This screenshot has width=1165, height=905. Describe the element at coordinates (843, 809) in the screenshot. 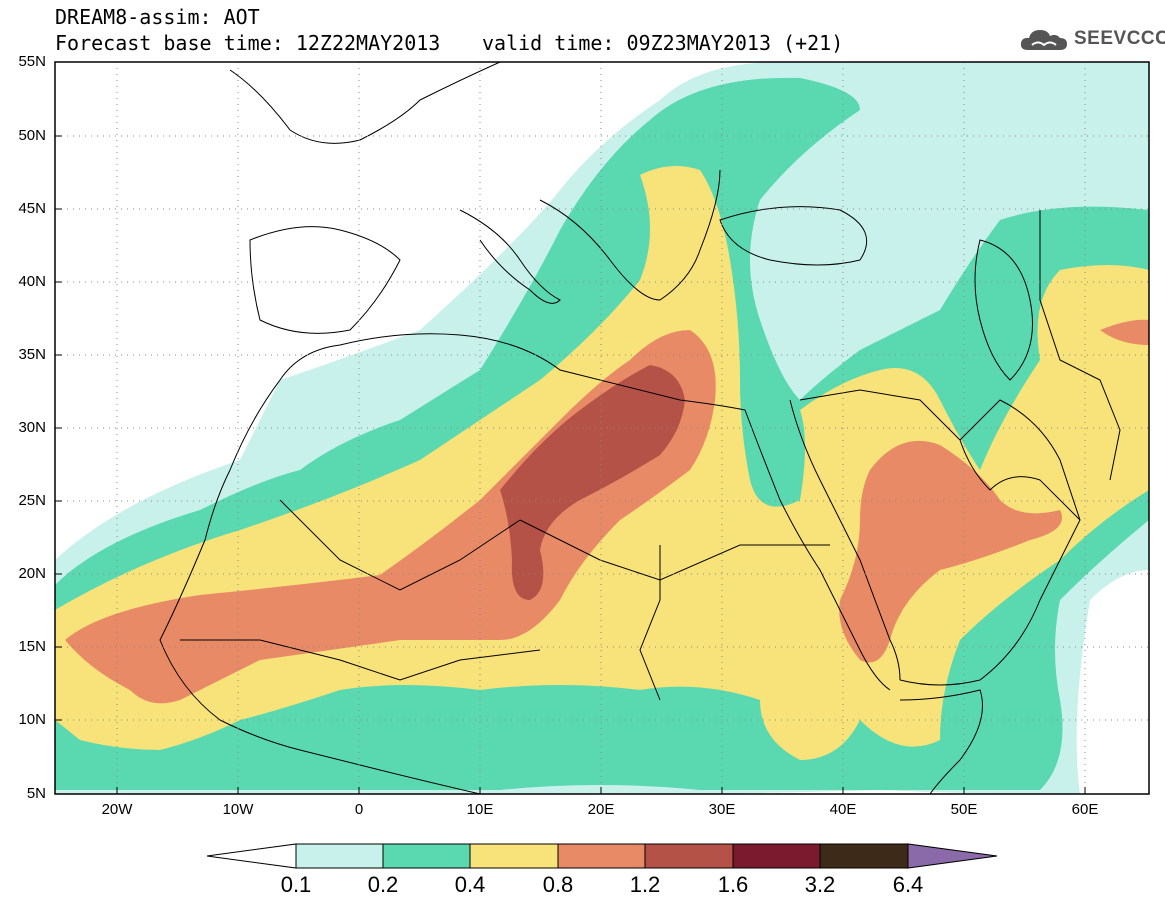

I see `lon-label: 40E` at that location.